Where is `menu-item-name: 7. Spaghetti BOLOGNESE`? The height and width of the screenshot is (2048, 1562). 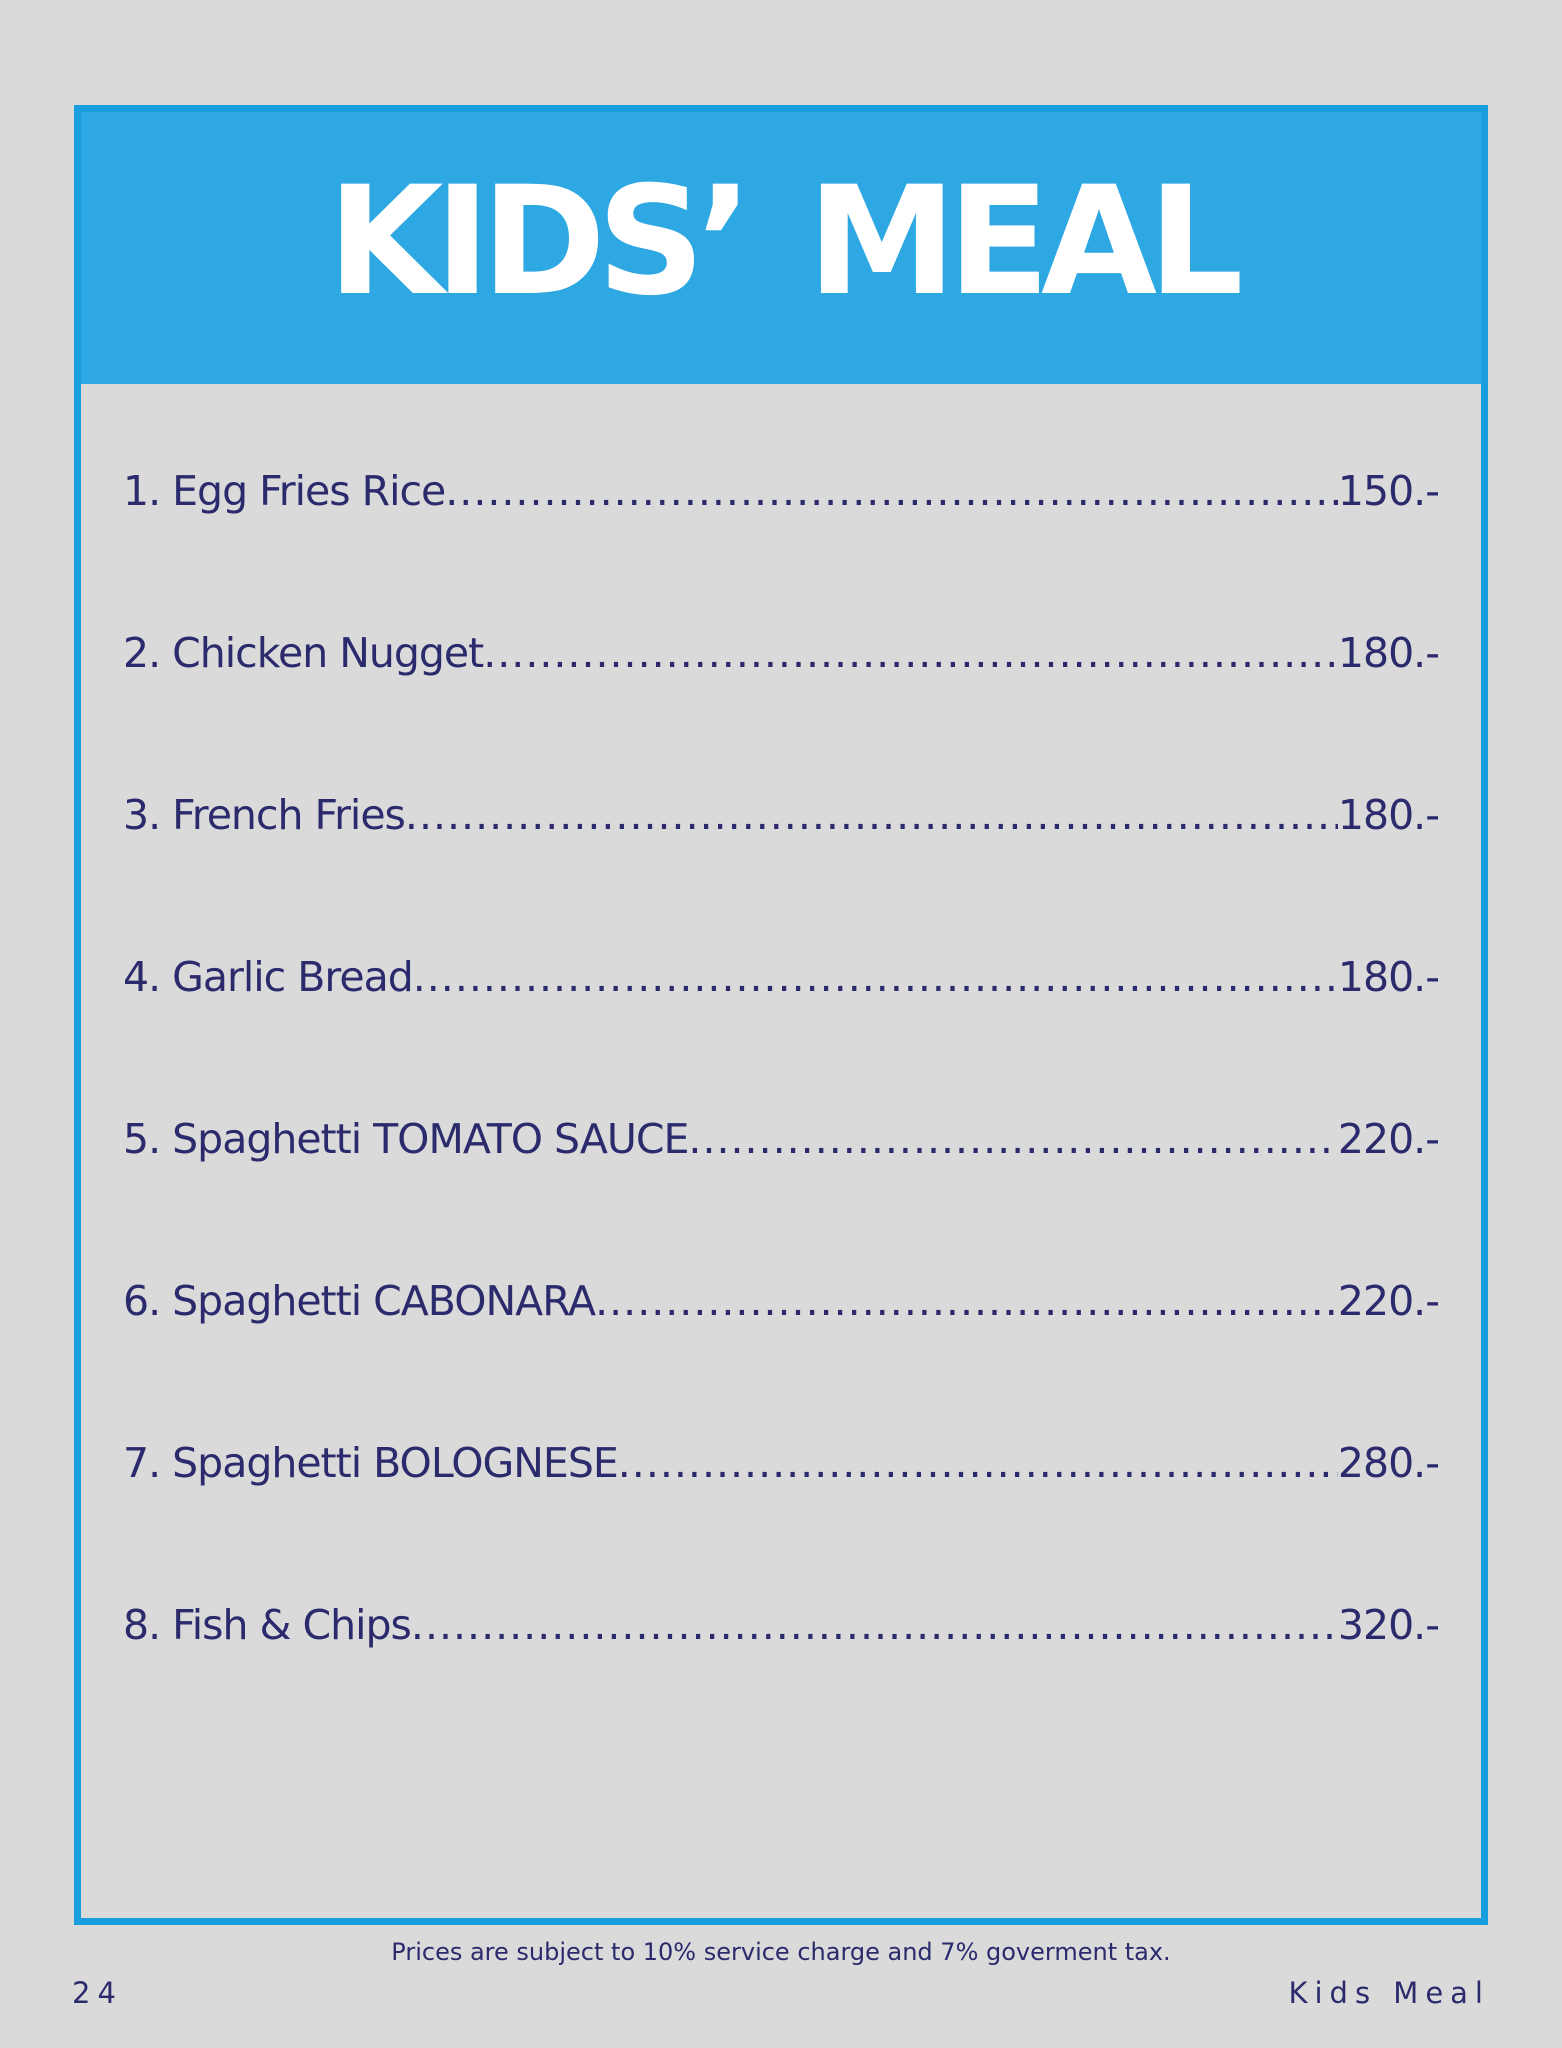
menu-item-name: 7. Spaghetti BOLOGNESE is located at coordinates (371, 1463).